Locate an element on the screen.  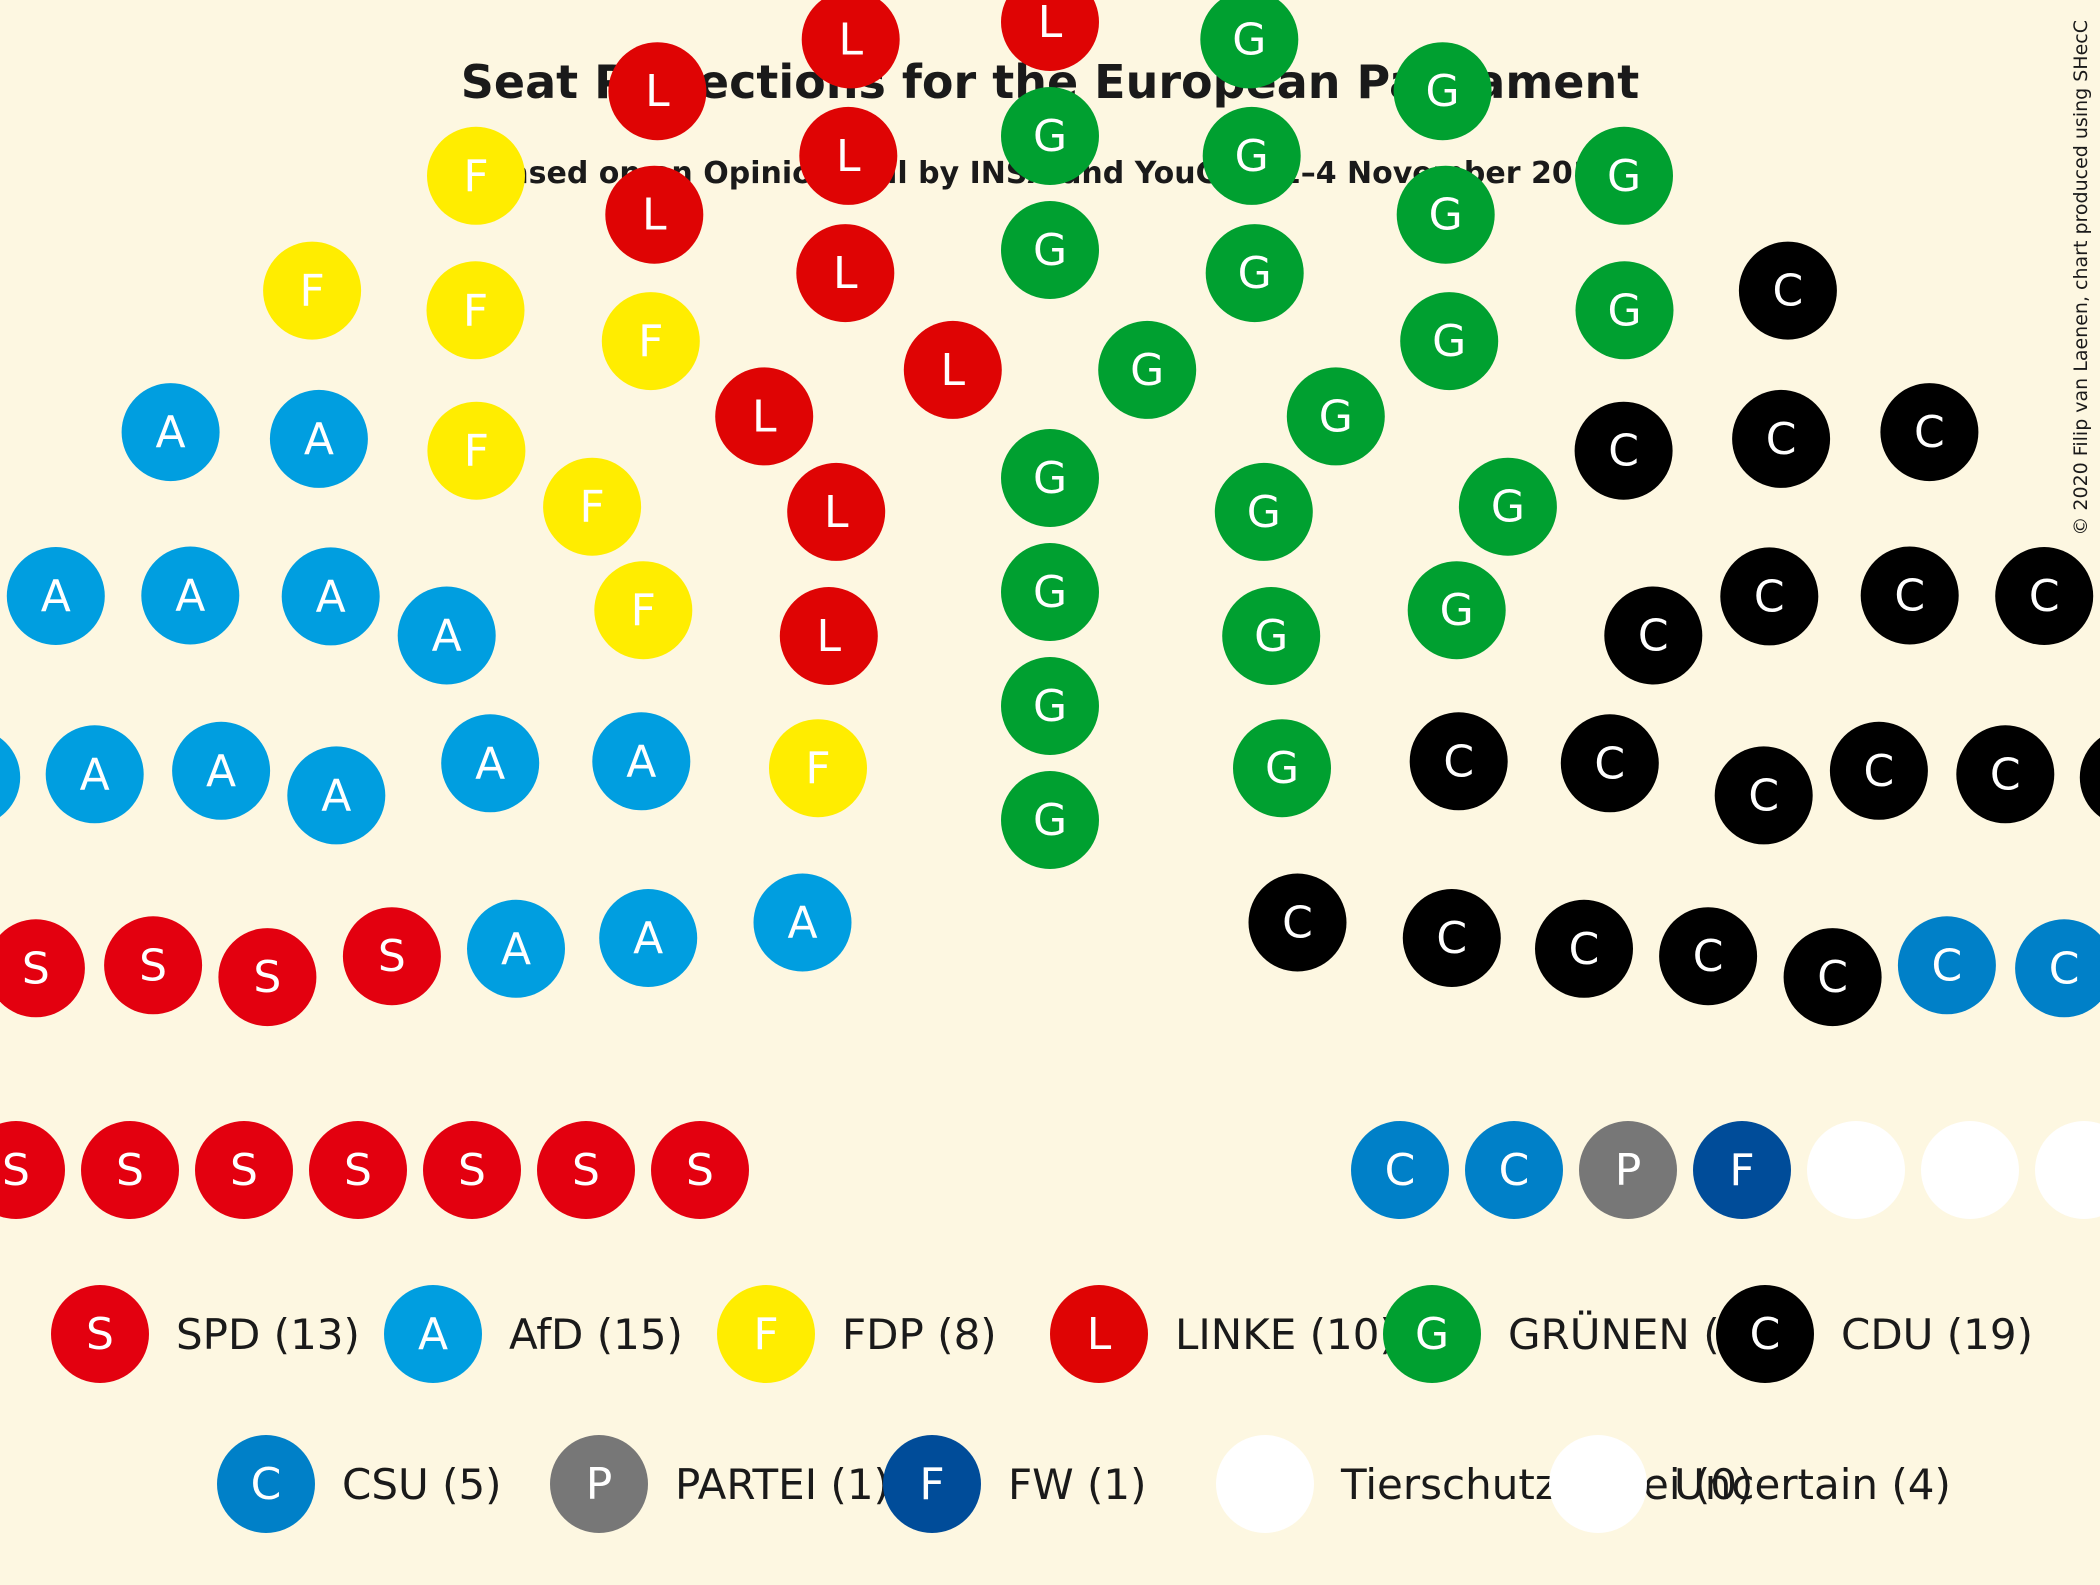
seat-fw: F is located at coordinates (1742, 1170).